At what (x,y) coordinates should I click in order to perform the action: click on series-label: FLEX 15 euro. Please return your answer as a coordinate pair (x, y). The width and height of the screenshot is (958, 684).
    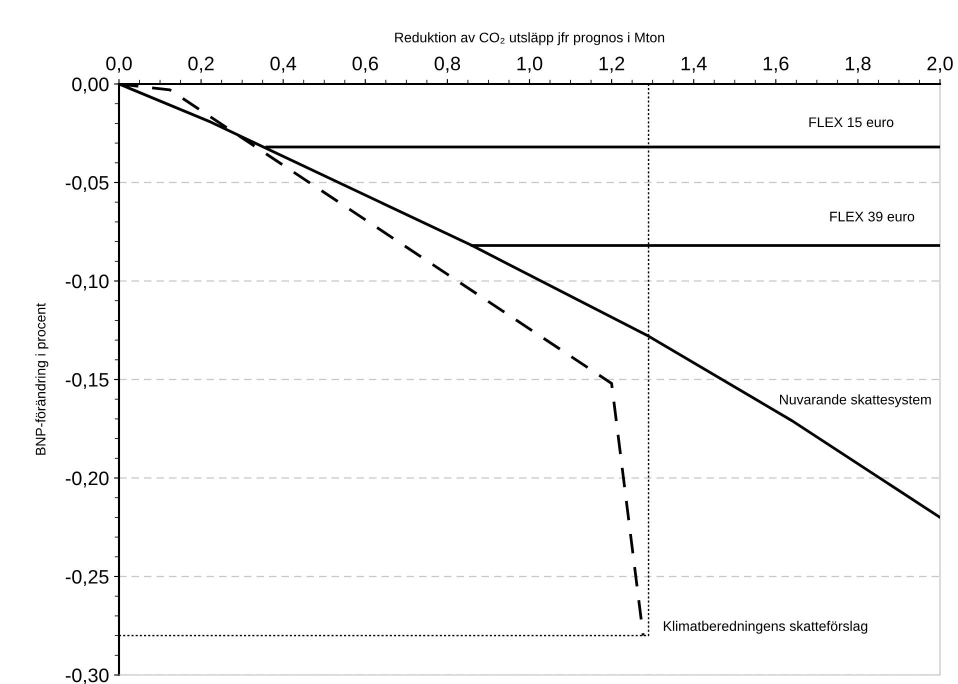
    Looking at the image, I should click on (851, 122).